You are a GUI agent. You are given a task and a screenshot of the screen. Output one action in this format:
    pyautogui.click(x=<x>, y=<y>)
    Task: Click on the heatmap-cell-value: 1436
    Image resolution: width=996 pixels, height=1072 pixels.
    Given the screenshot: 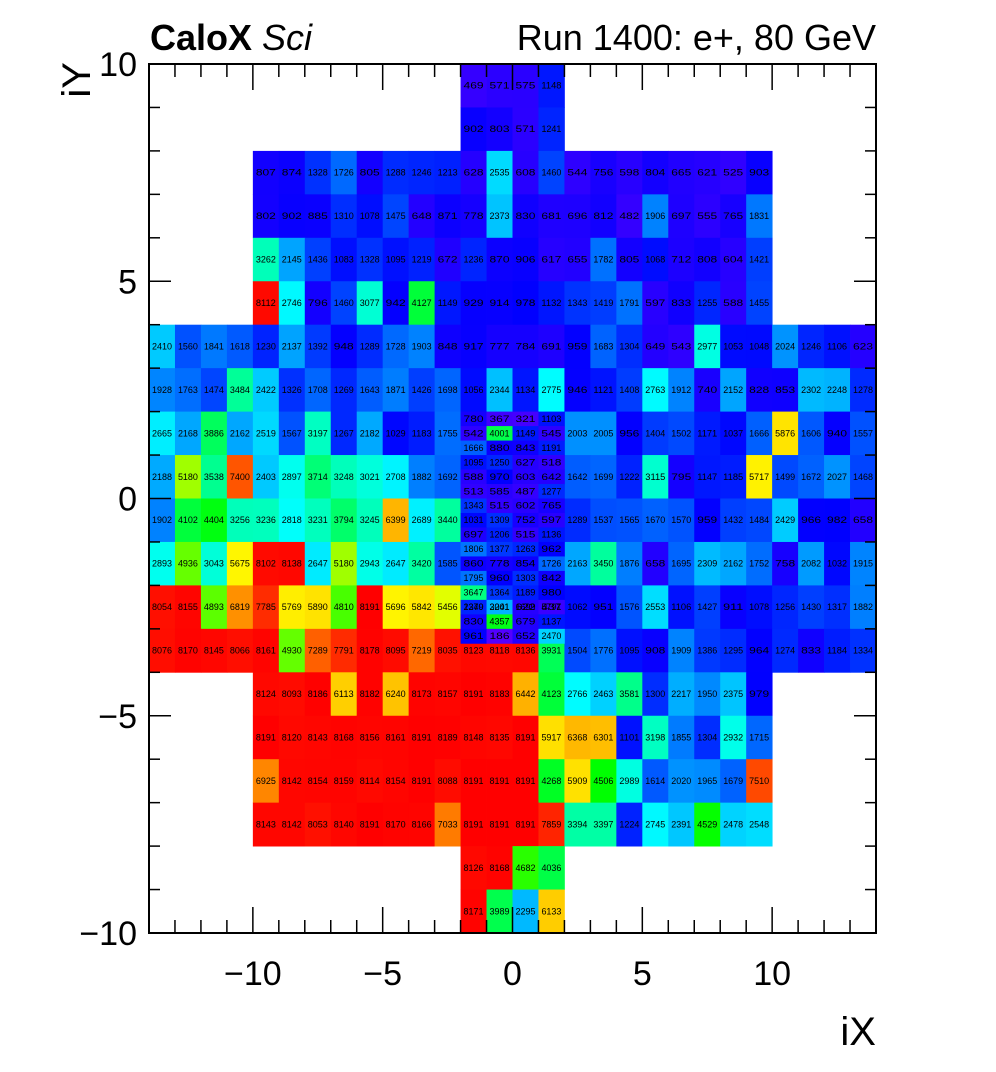 What is the action you would take?
    pyautogui.click(x=318, y=260)
    